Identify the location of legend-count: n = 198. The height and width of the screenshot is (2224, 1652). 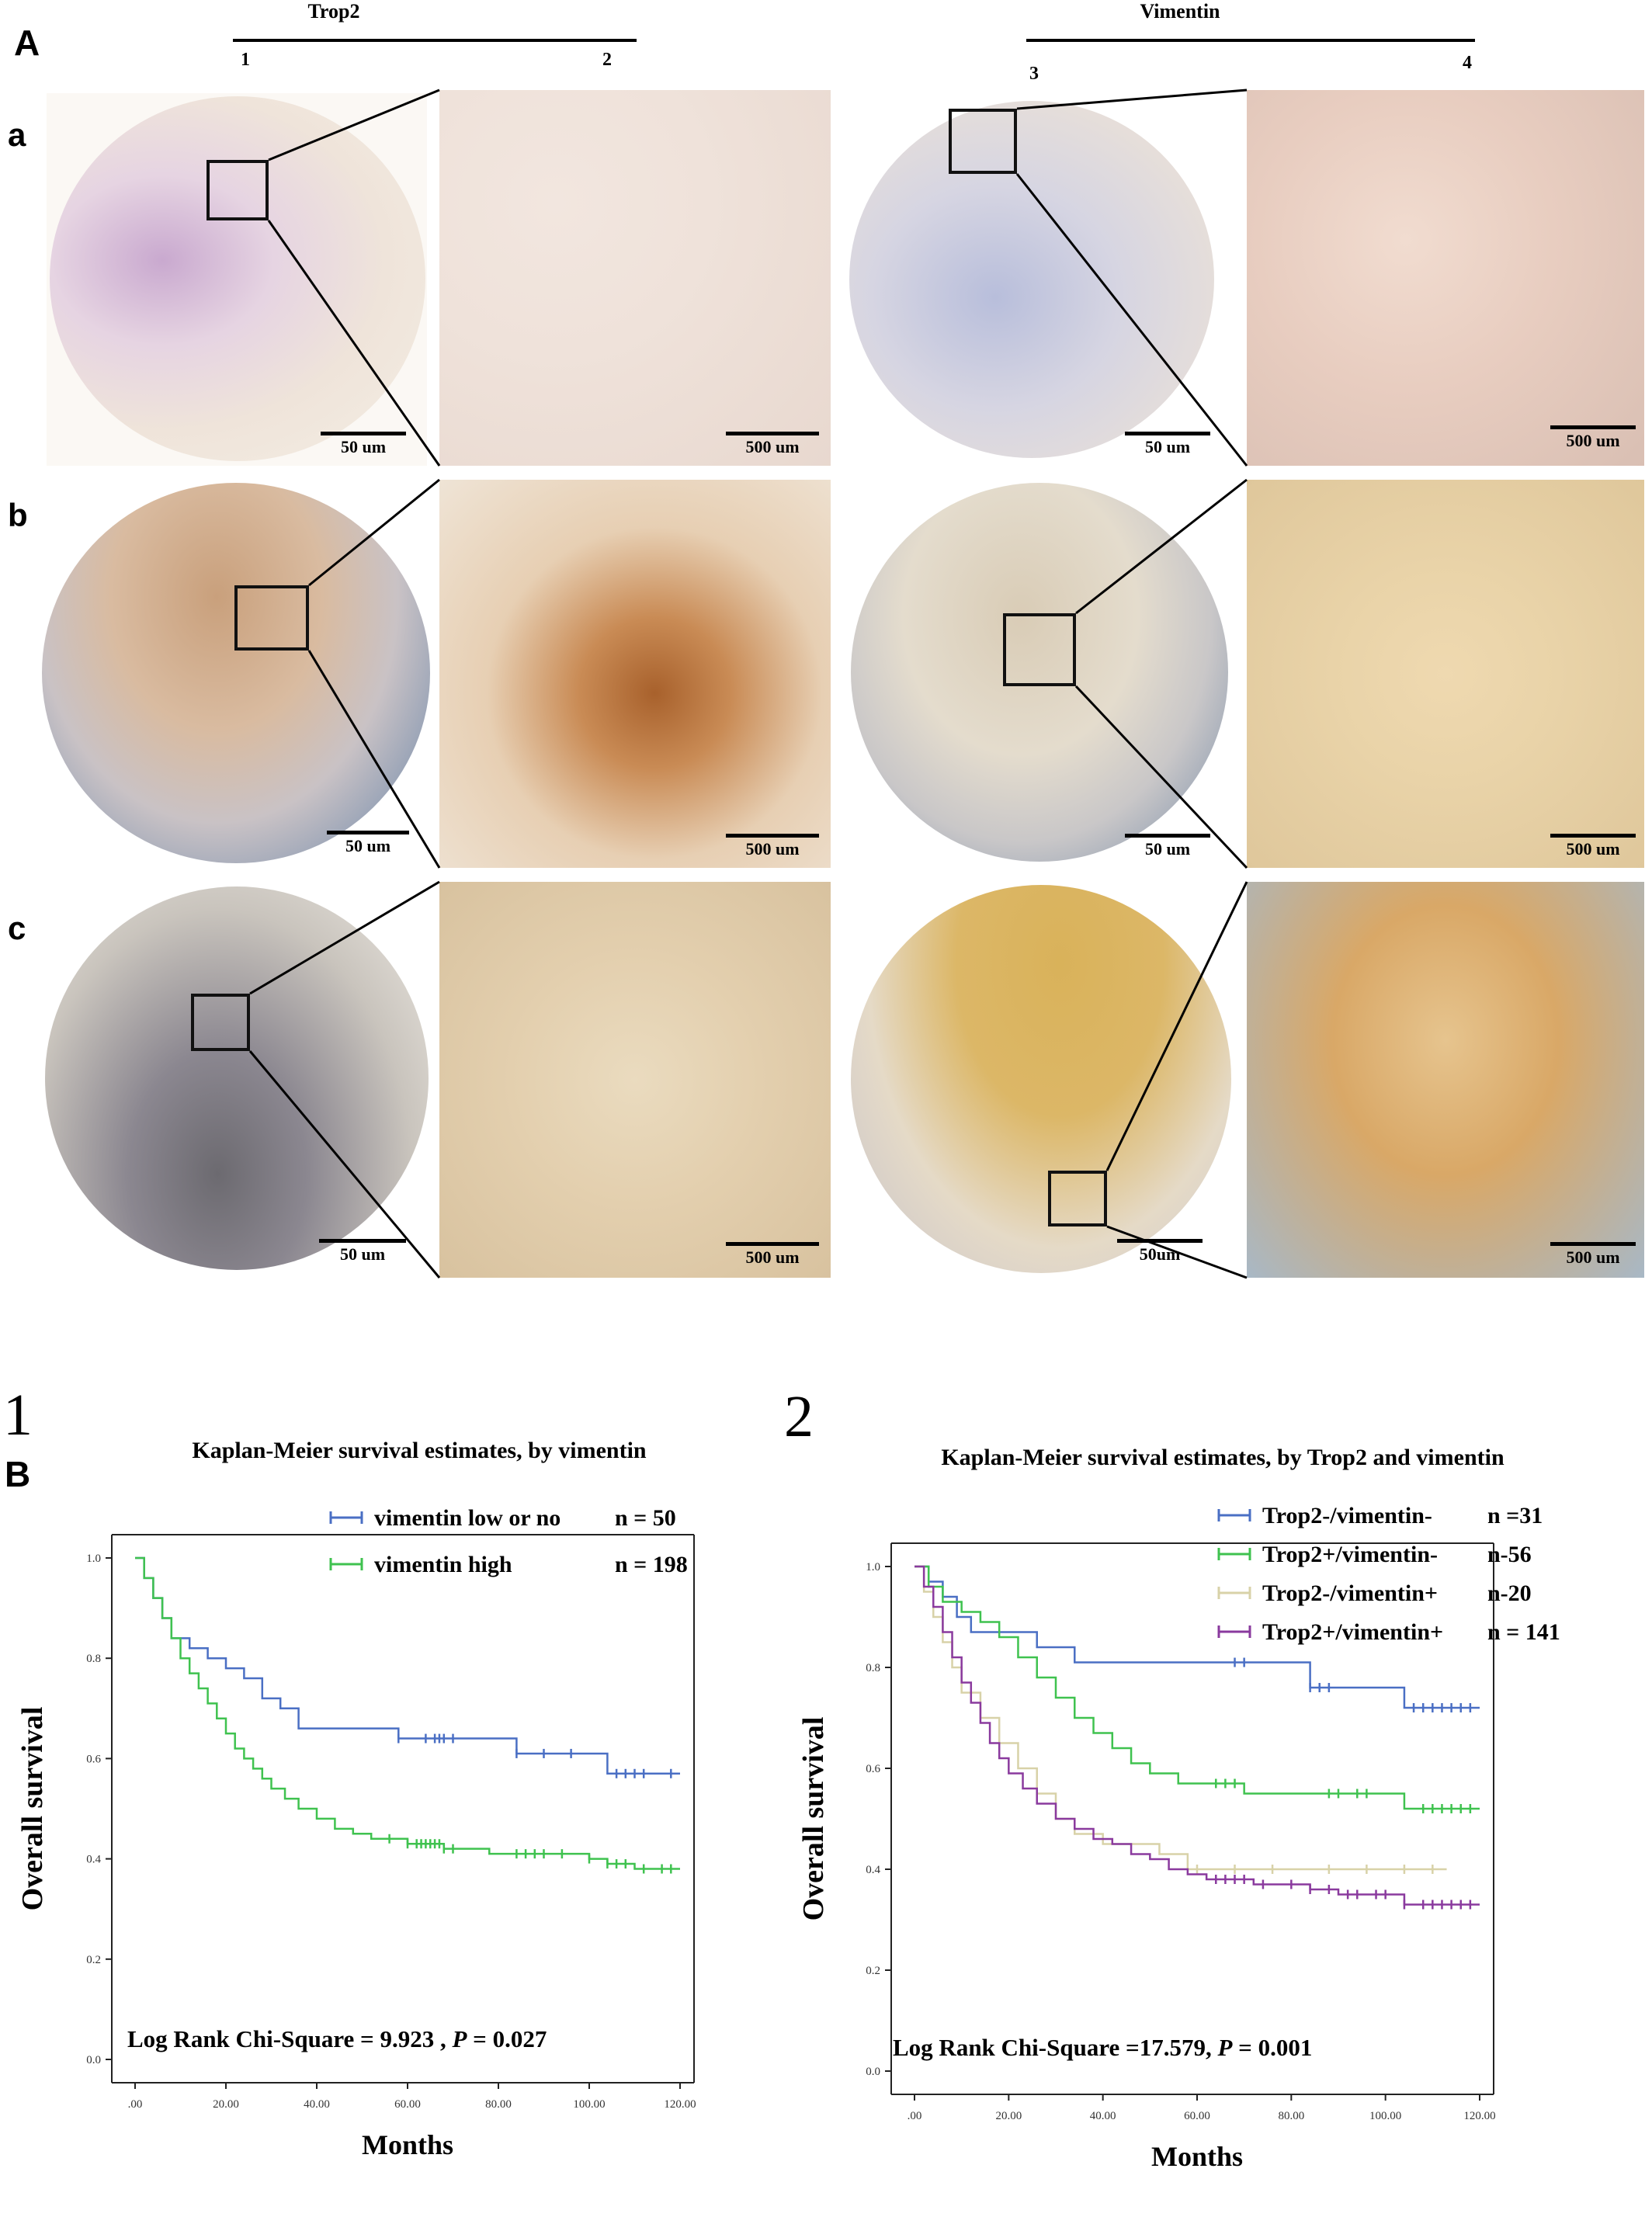
(651, 1564).